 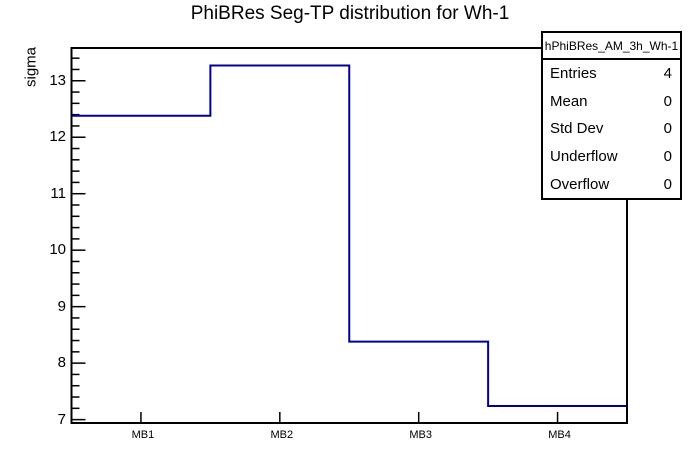 I want to click on stats-row-entries: Entries 4, so click(x=611, y=74).